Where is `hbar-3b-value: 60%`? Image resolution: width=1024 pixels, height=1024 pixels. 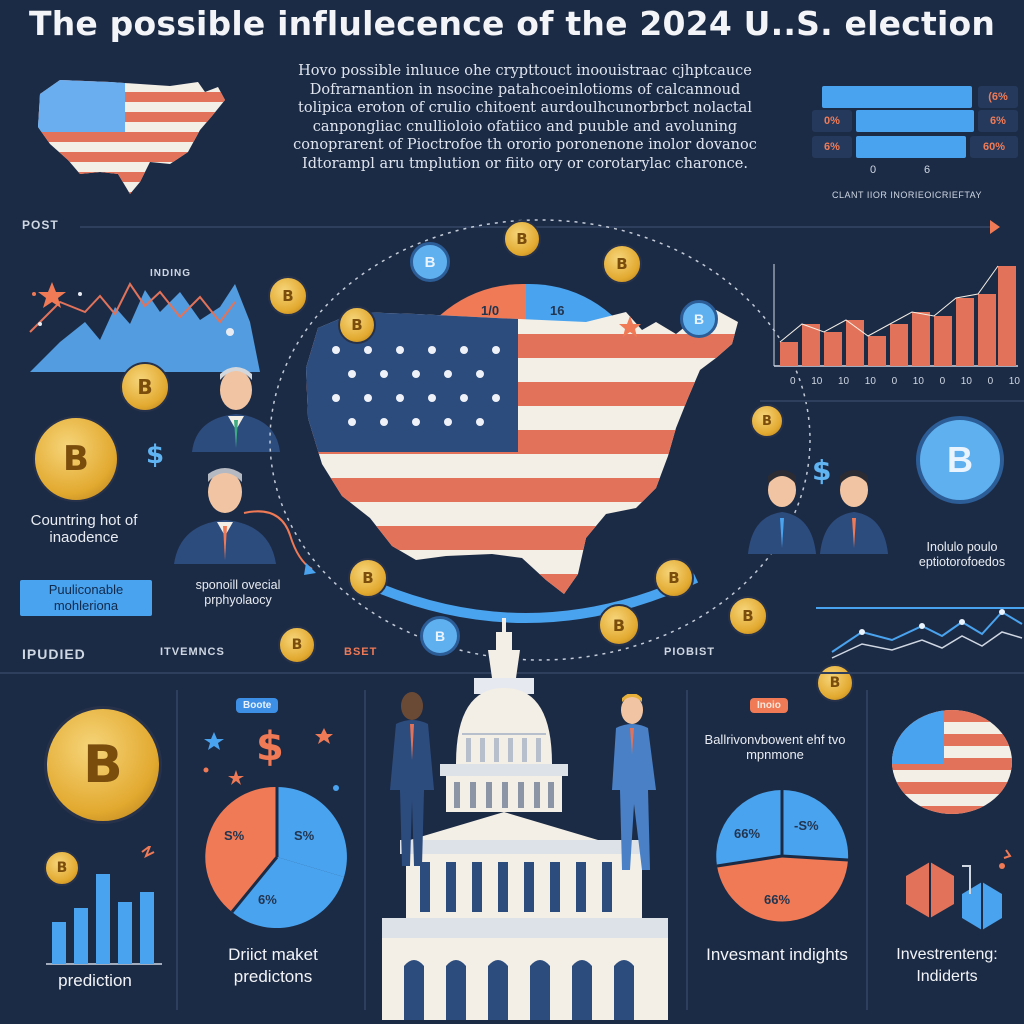
hbar-3b-value: 60% is located at coordinates (994, 147).